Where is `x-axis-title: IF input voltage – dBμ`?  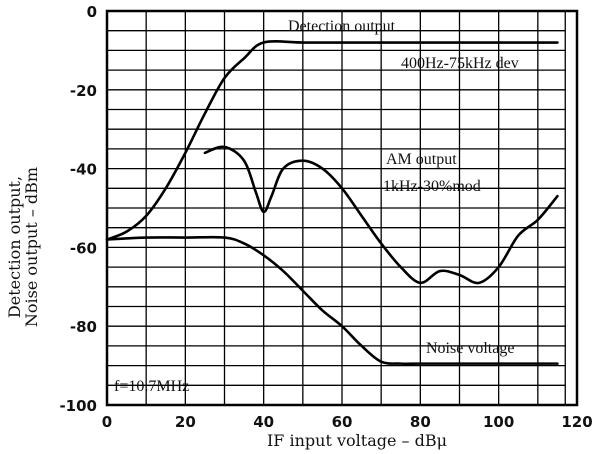 x-axis-title: IF input voltage – dBμ is located at coordinates (357, 440).